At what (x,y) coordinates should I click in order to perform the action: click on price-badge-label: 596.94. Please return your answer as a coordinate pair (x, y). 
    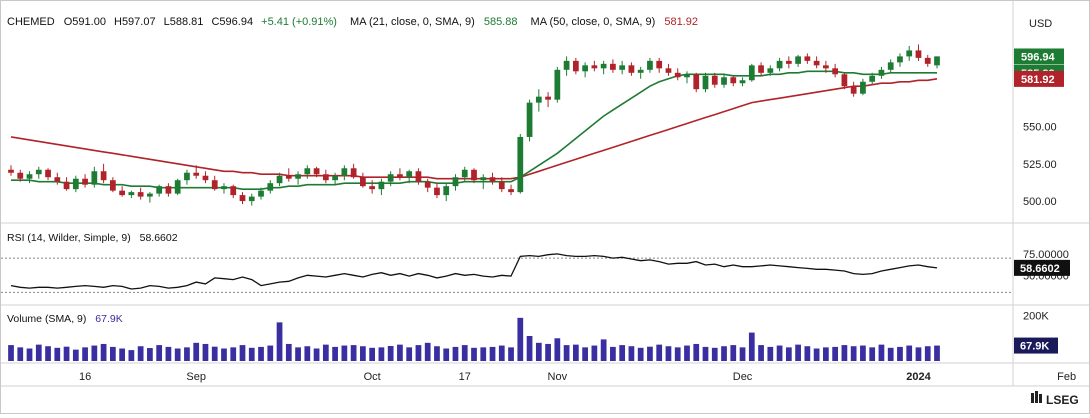
    Looking at the image, I should click on (1038, 57).